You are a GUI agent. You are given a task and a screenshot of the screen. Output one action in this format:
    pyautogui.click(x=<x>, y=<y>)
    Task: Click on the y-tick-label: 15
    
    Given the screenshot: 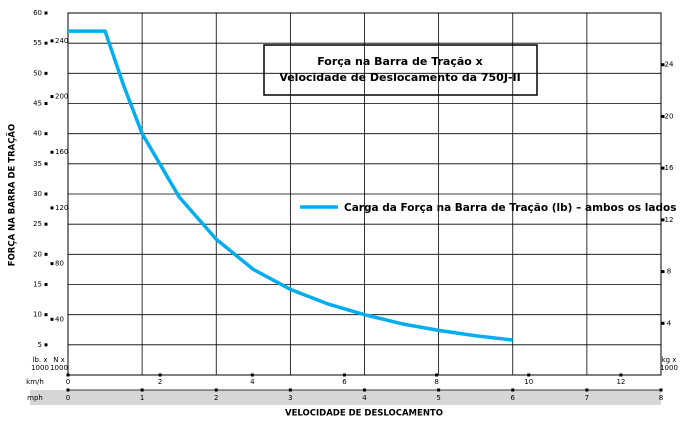 What is the action you would take?
    pyautogui.click(x=37, y=285)
    